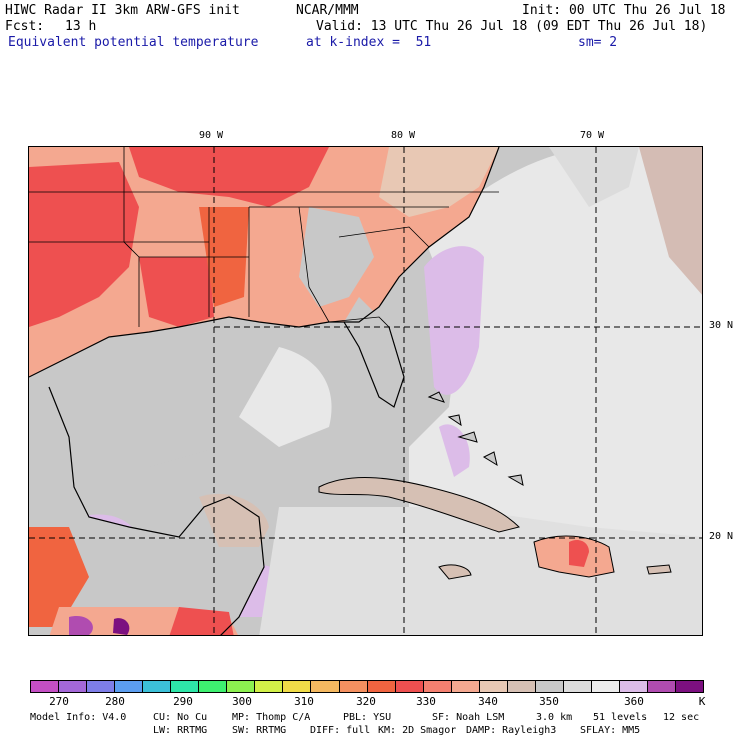 The width and height of the screenshot is (740, 740). Describe the element at coordinates (610, 730) in the screenshot. I see `footer-sflay: SFLAY: MM5` at that location.